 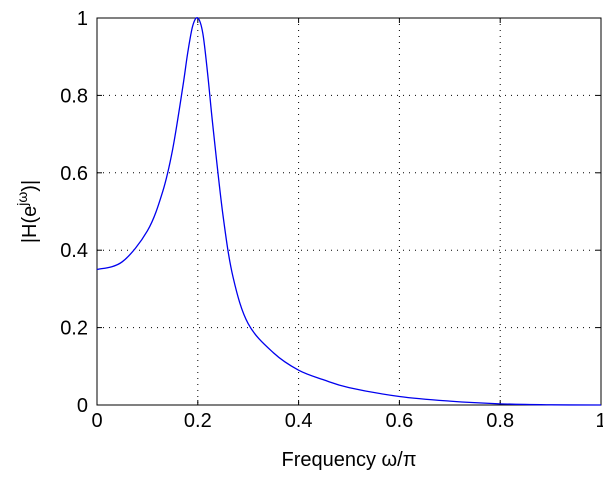 What do you see at coordinates (74, 251) in the screenshot?
I see `y-tick-label: 0.4` at bounding box center [74, 251].